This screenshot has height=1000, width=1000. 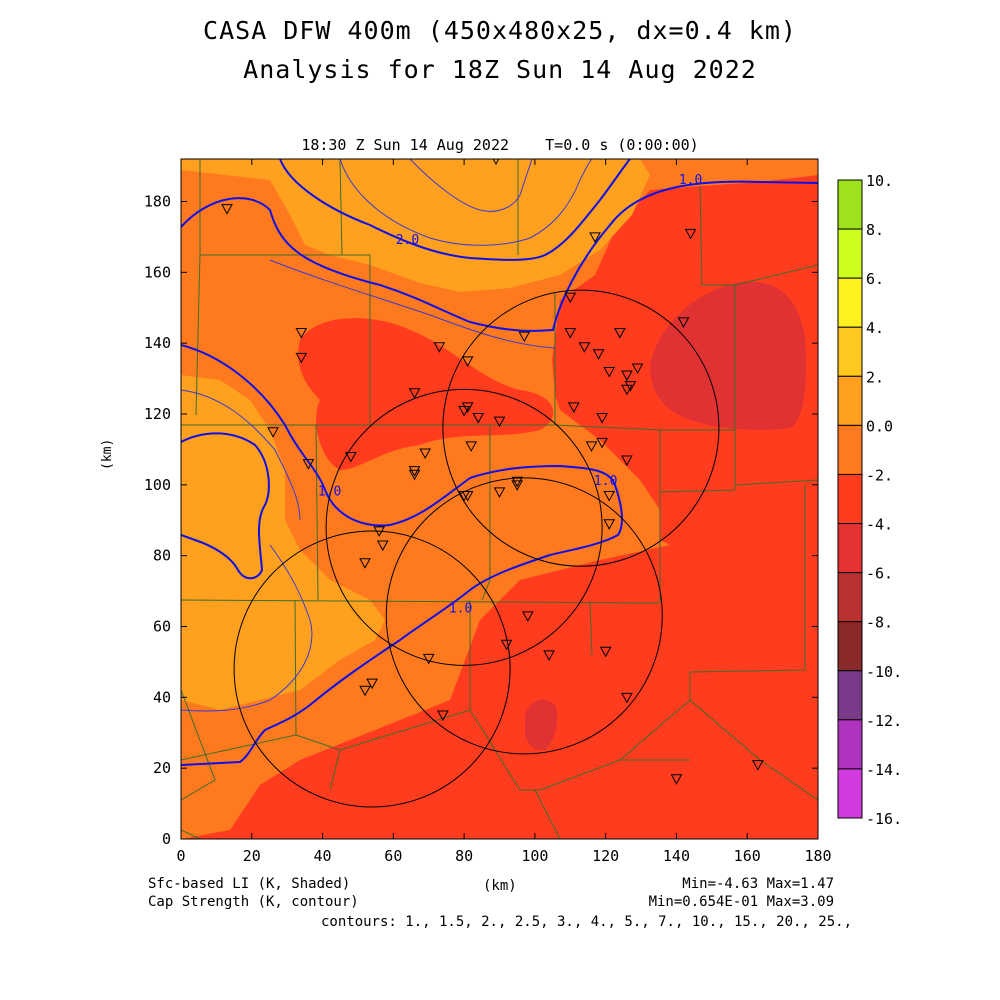 What do you see at coordinates (107, 454) in the screenshot?
I see `y-axis-label: (km)` at bounding box center [107, 454].